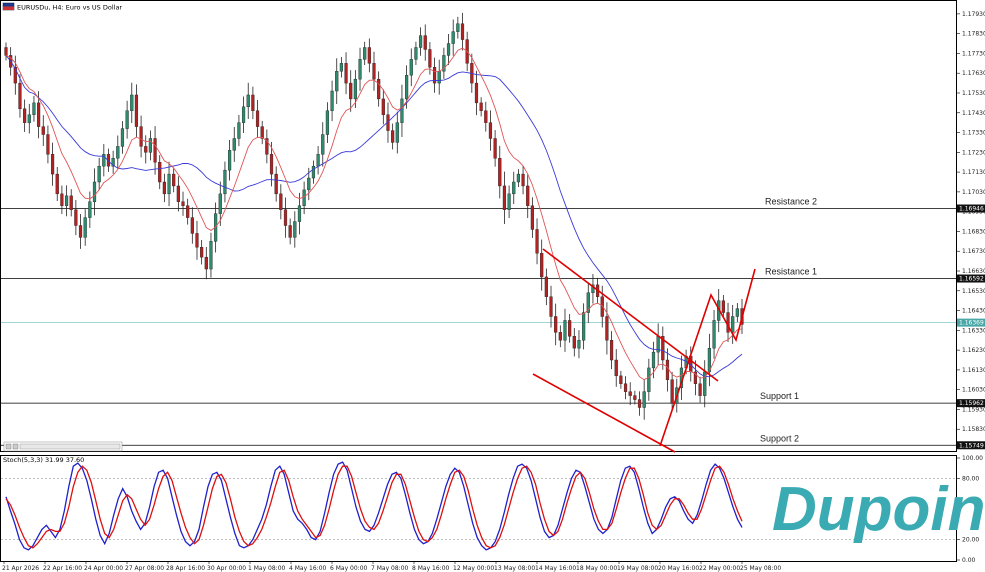  What do you see at coordinates (973, 271) in the screenshot?
I see `price-tick-label: 1.16630` at bounding box center [973, 271].